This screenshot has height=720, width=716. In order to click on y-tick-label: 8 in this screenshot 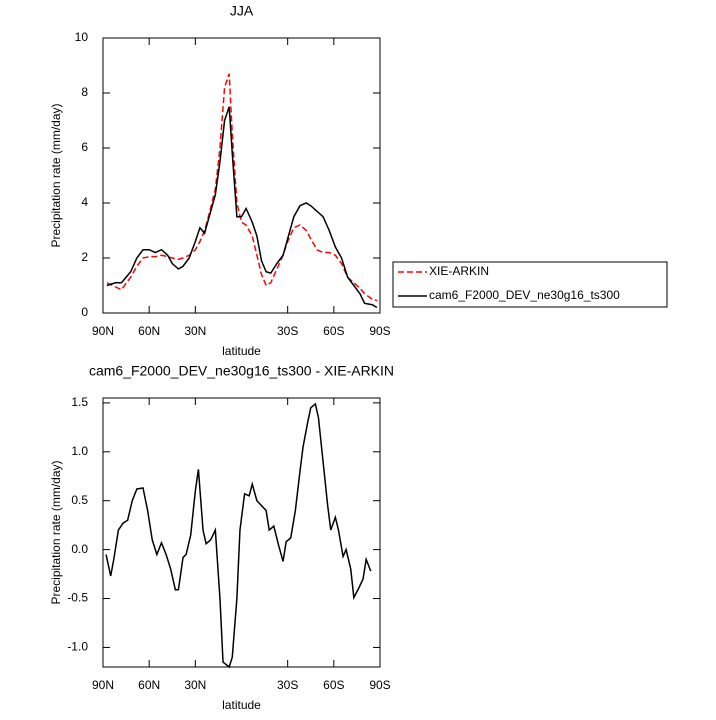, I will do `click(84, 92)`.